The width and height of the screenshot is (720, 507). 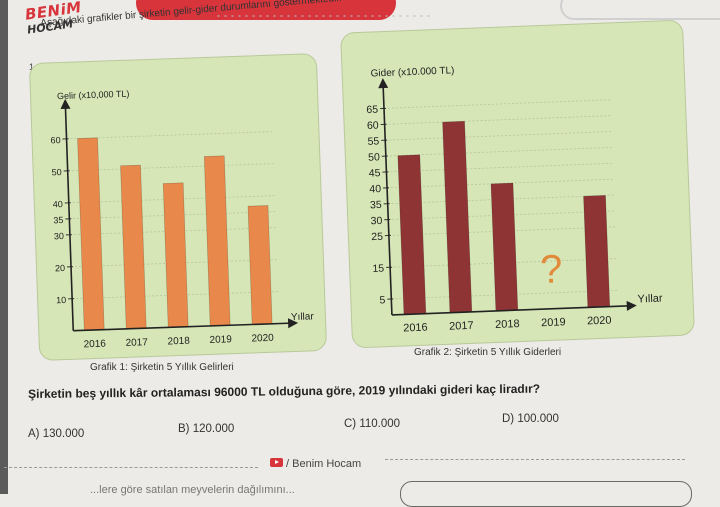 I want to click on y-tick-label: 25, so click(x=377, y=237).